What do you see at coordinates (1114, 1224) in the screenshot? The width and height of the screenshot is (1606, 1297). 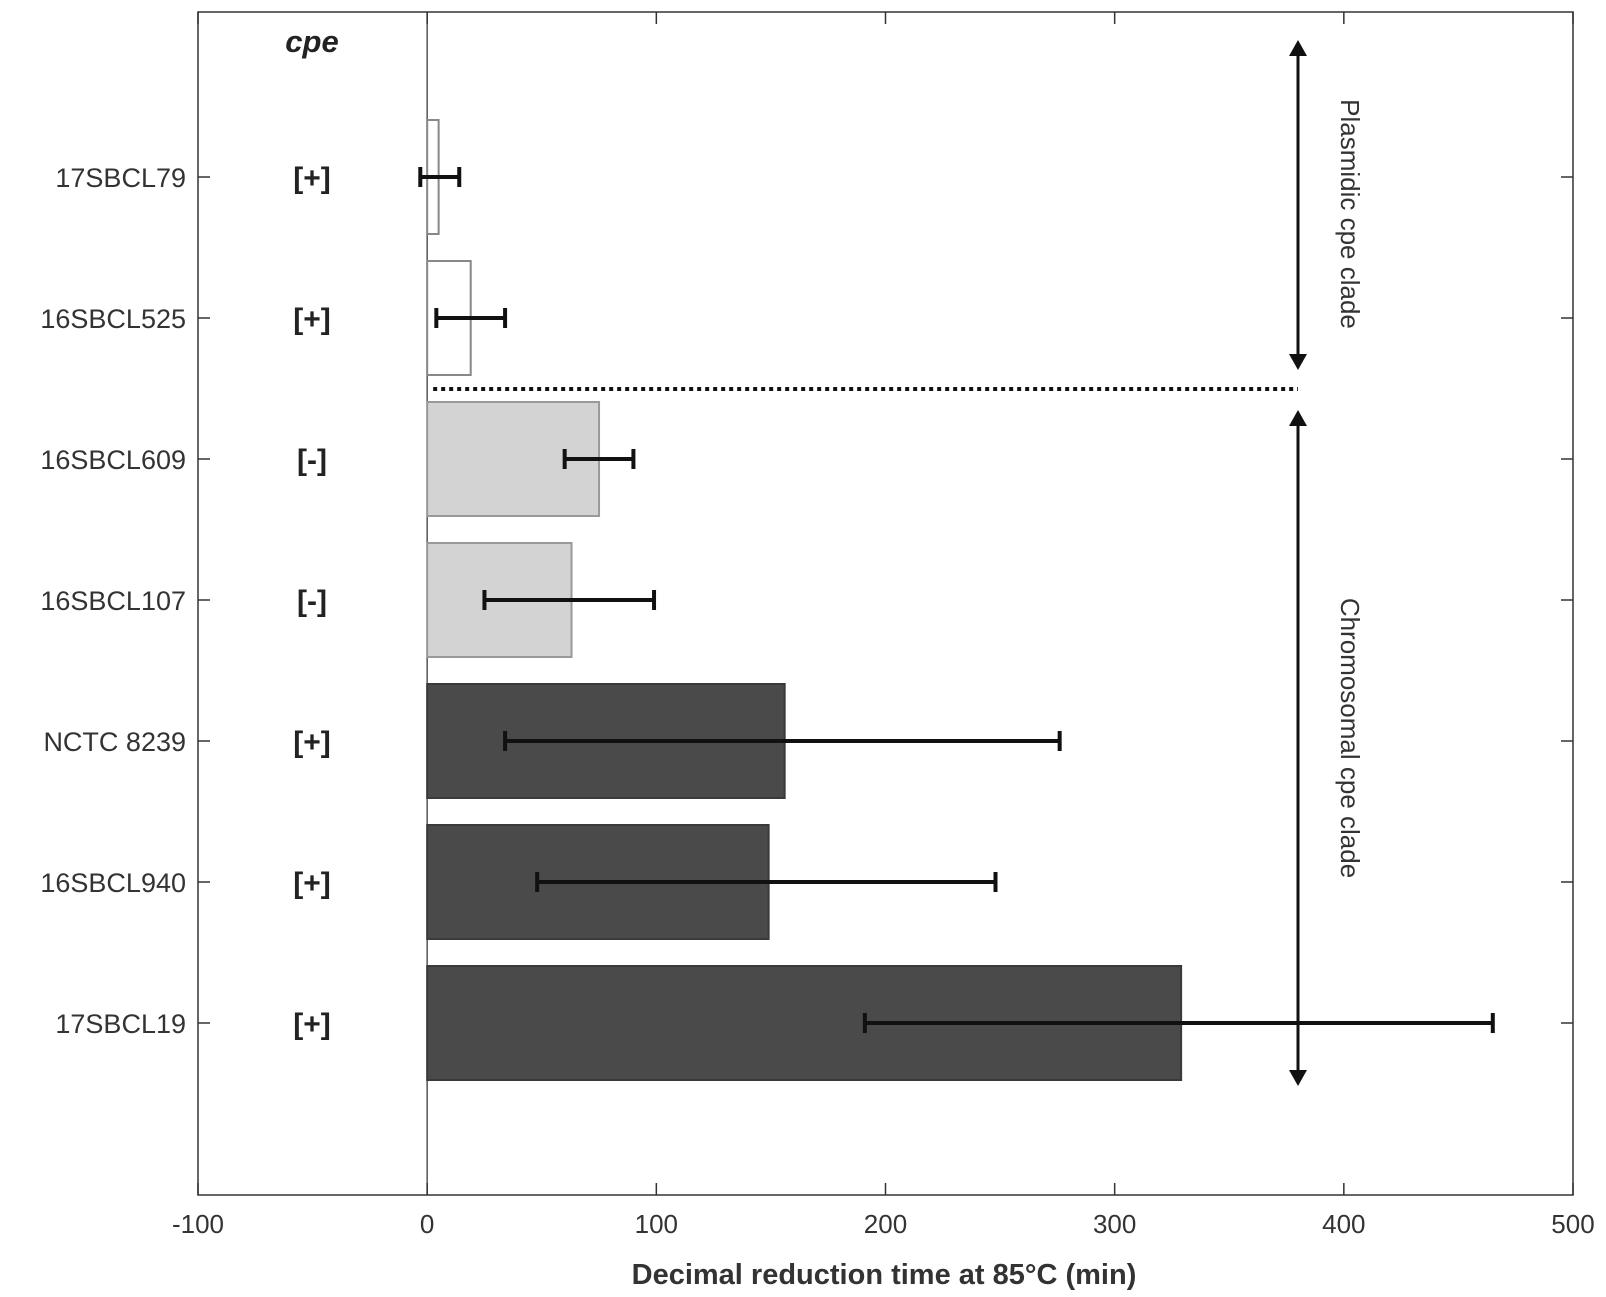 I see `x-tick-label: 300` at bounding box center [1114, 1224].